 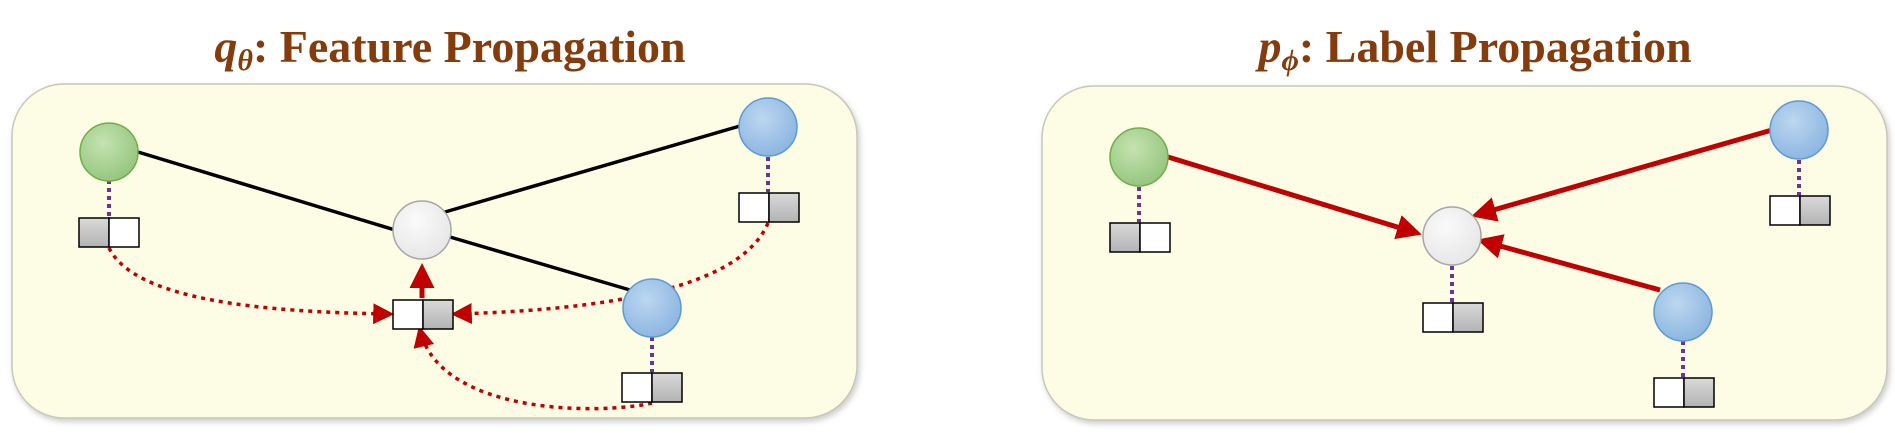 I want to click on left-panel-title: qθ: Feature Propagation, so click(x=449, y=49).